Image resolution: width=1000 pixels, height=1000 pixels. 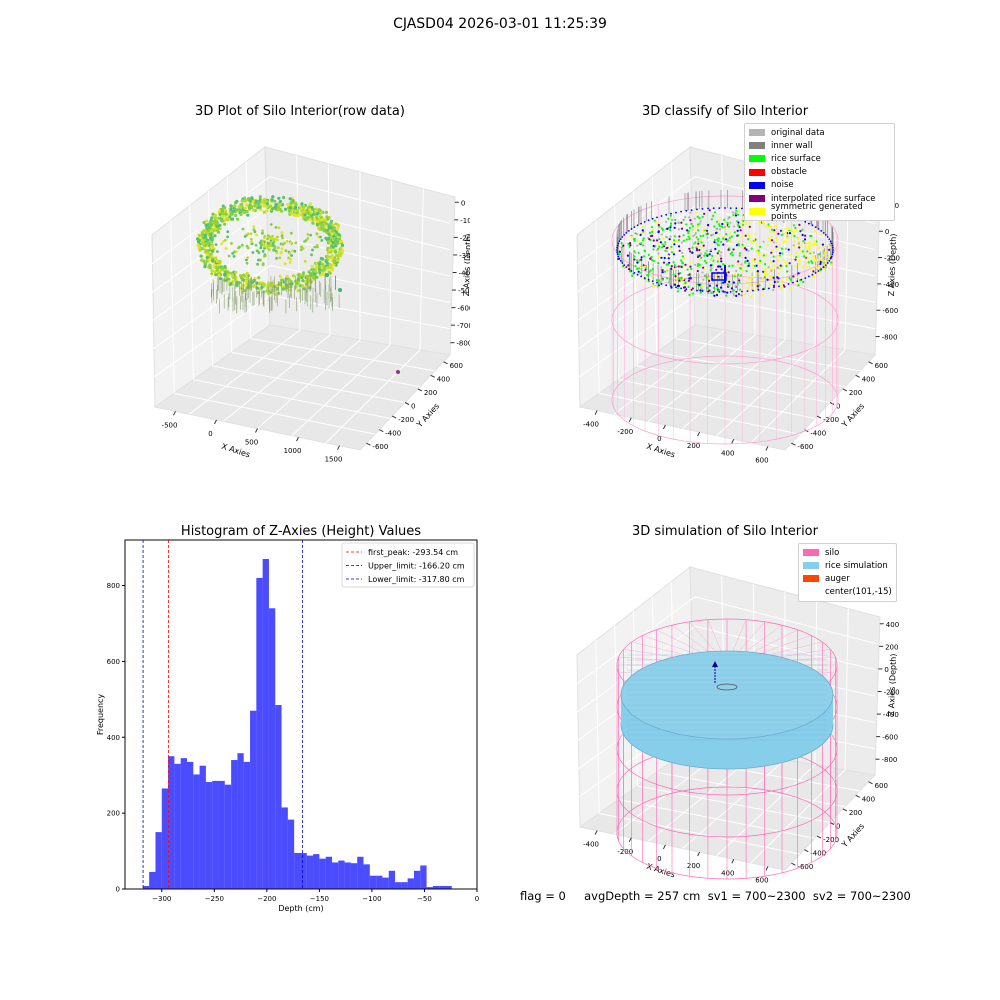 What do you see at coordinates (805, 867) in the screenshot?
I see `sim-y-tick-label: -600` at bounding box center [805, 867].